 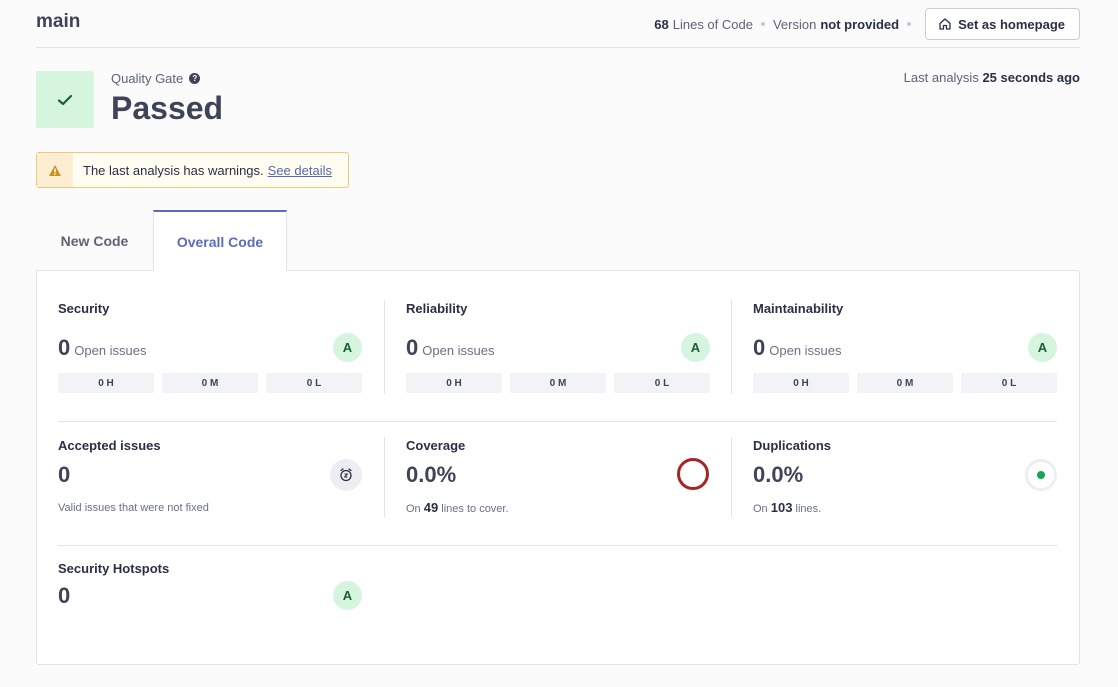 I want to click on reliability-title: Reliability, so click(x=437, y=308).